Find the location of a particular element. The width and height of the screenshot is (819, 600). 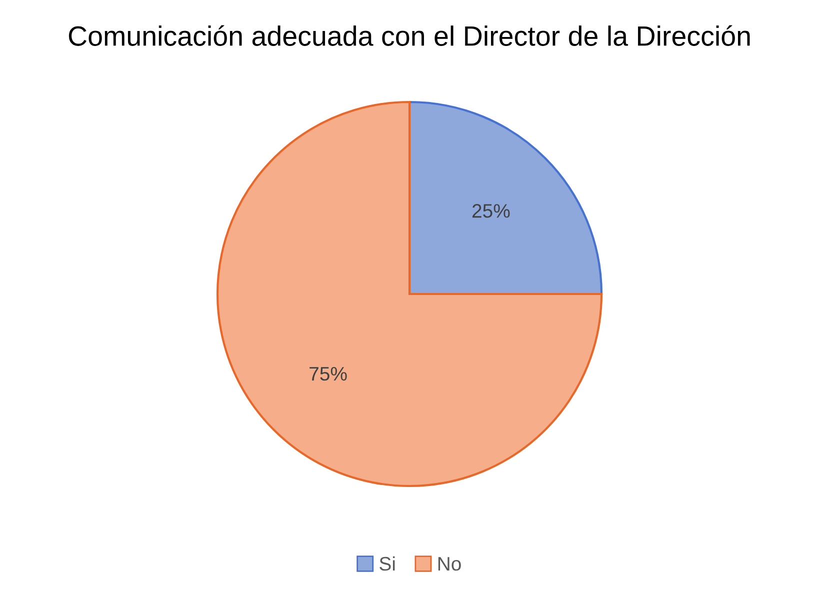

pie-slice is located at coordinates (505, 198).